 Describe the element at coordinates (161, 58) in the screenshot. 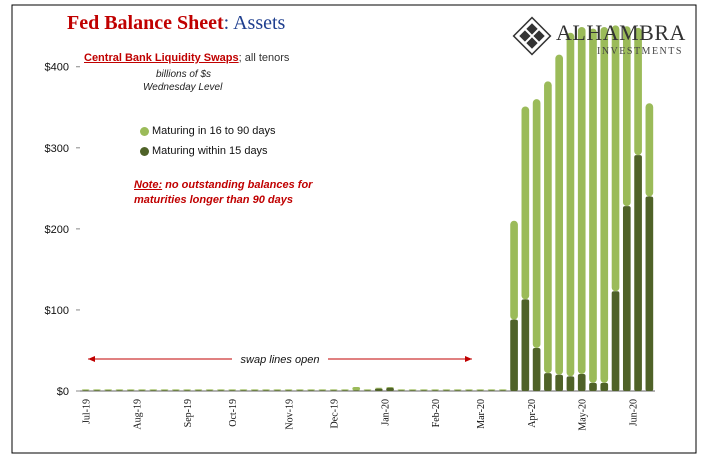

I see `subtitle-series: Central Bank Liquidity Swaps` at that location.